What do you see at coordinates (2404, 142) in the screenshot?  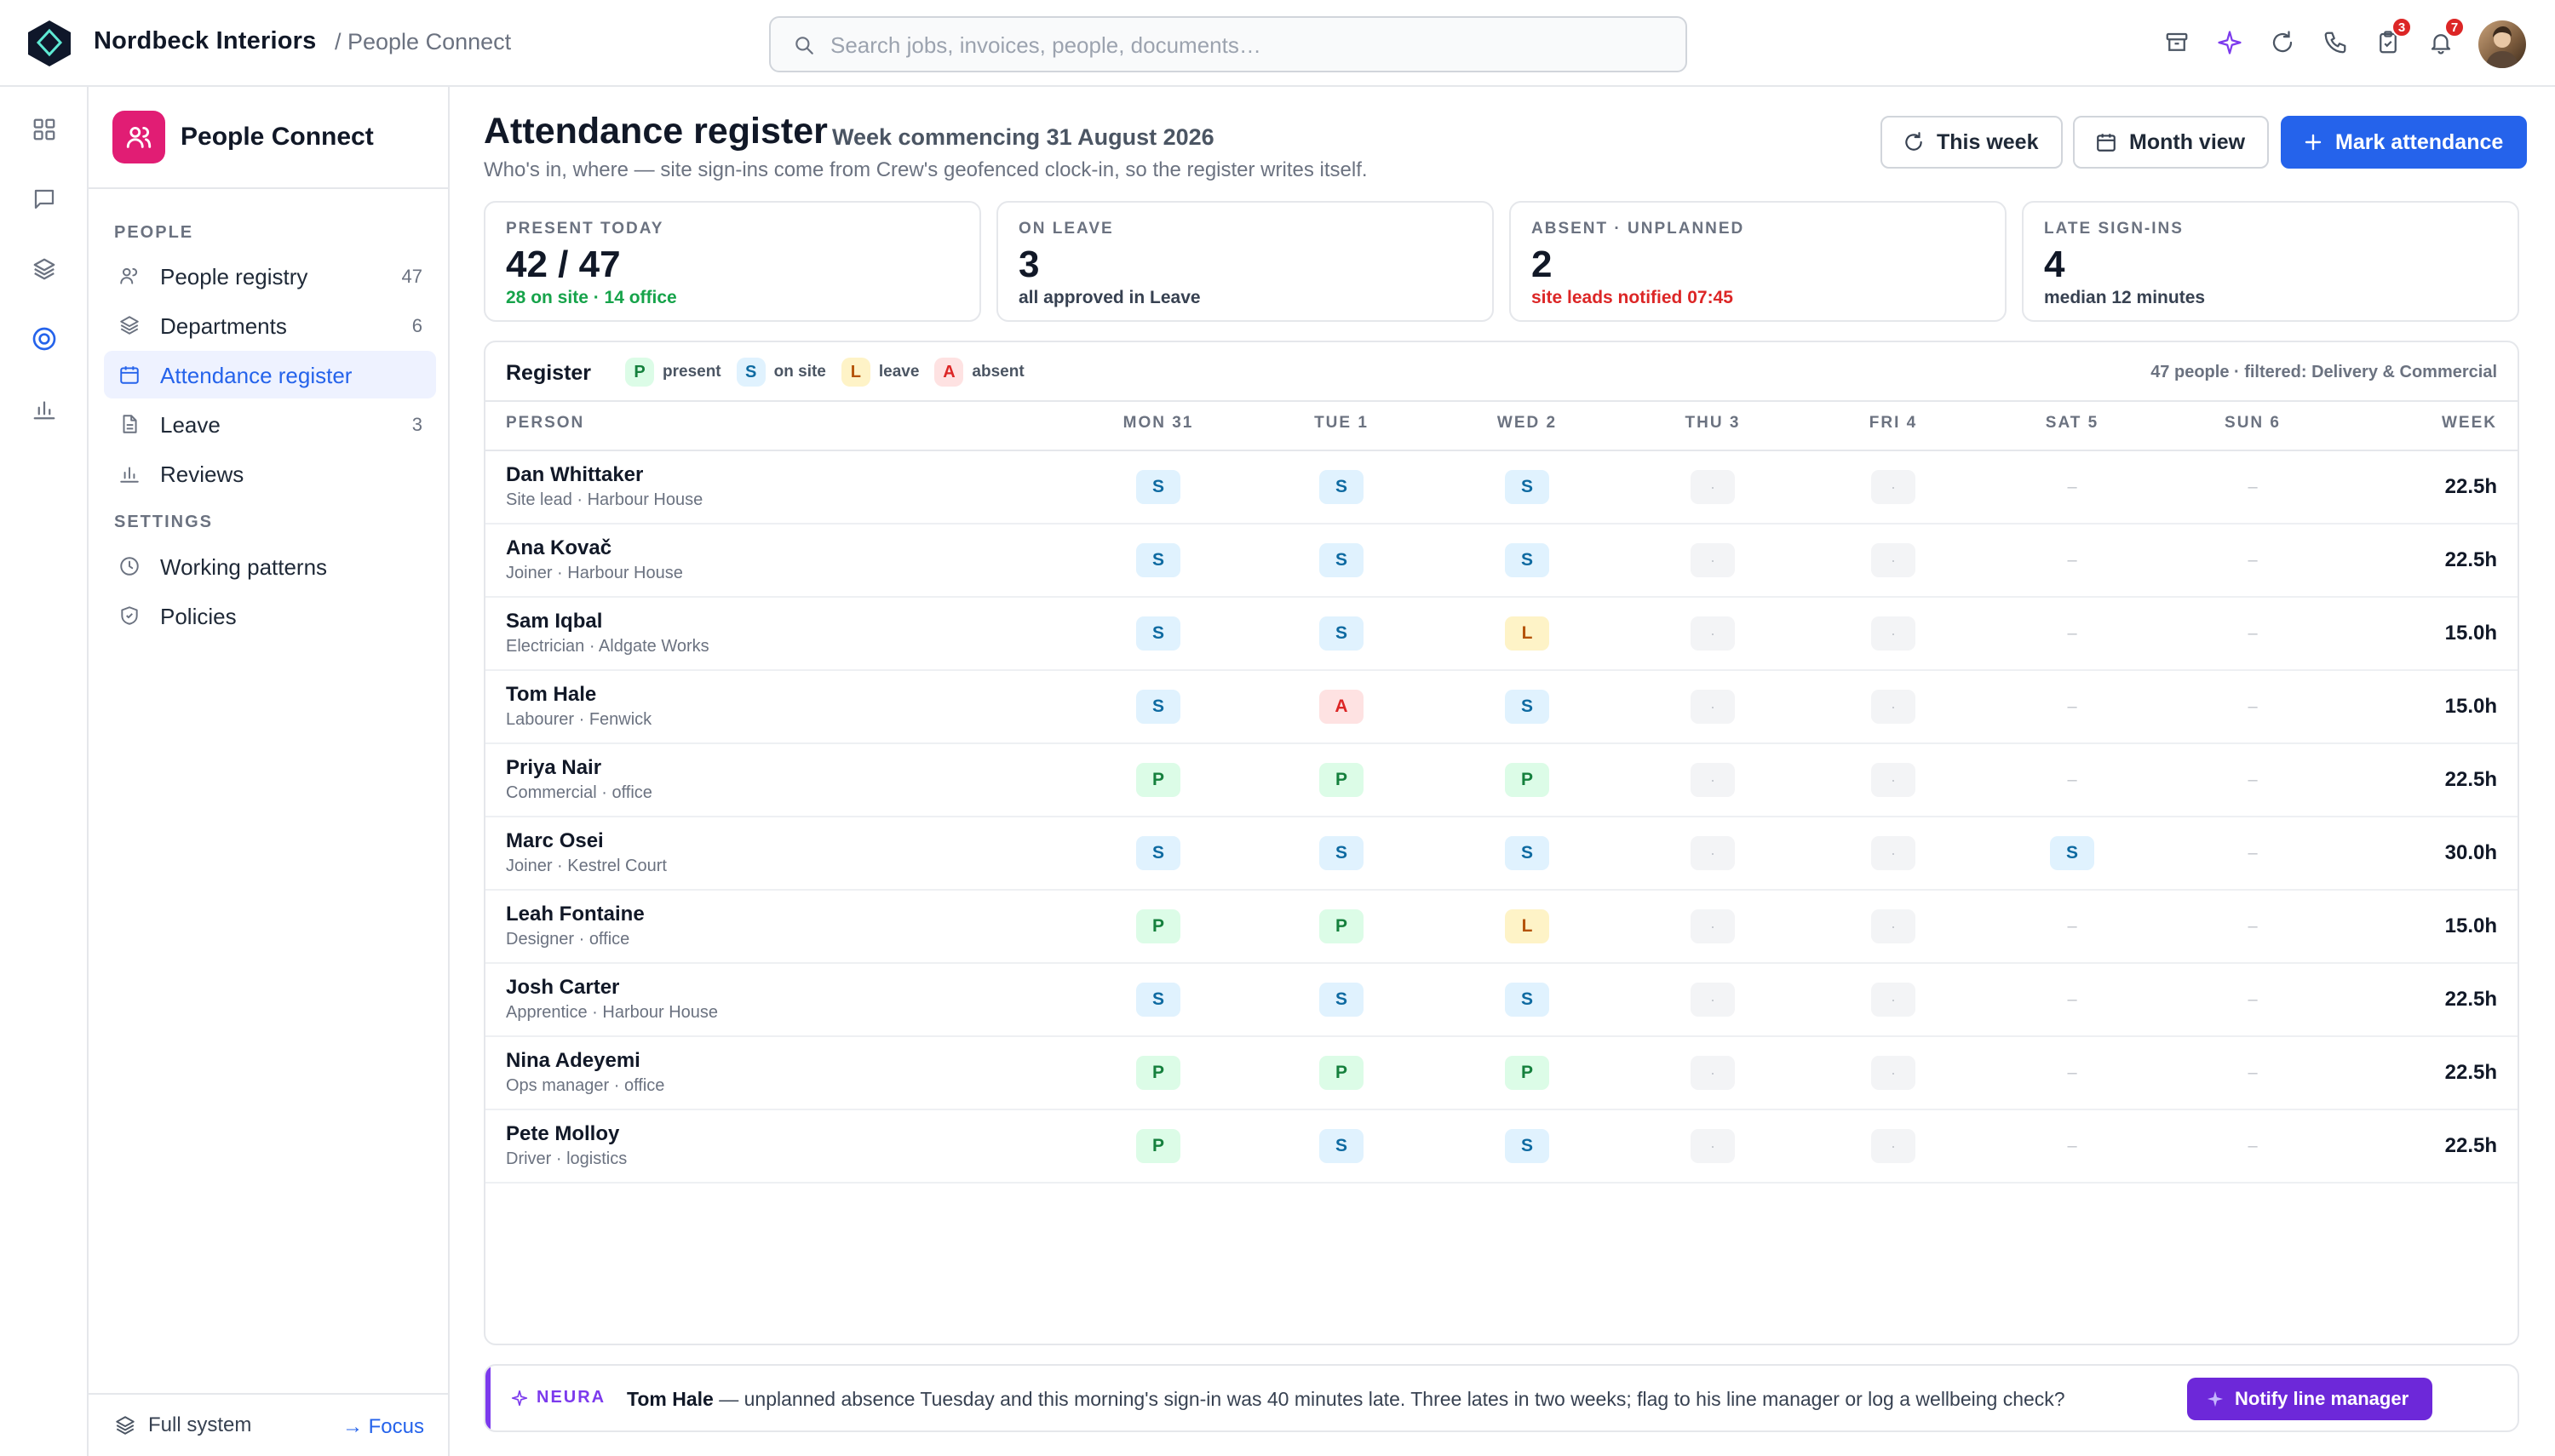 I see `mark-attendance-button: Mark attendance` at bounding box center [2404, 142].